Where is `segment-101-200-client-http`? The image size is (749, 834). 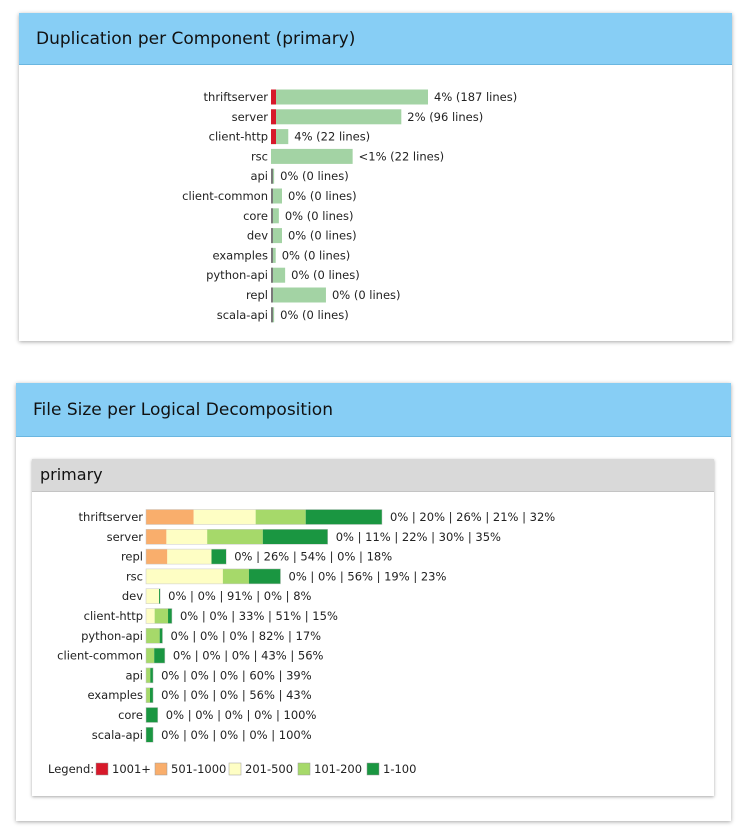 segment-101-200-client-http is located at coordinates (161, 616).